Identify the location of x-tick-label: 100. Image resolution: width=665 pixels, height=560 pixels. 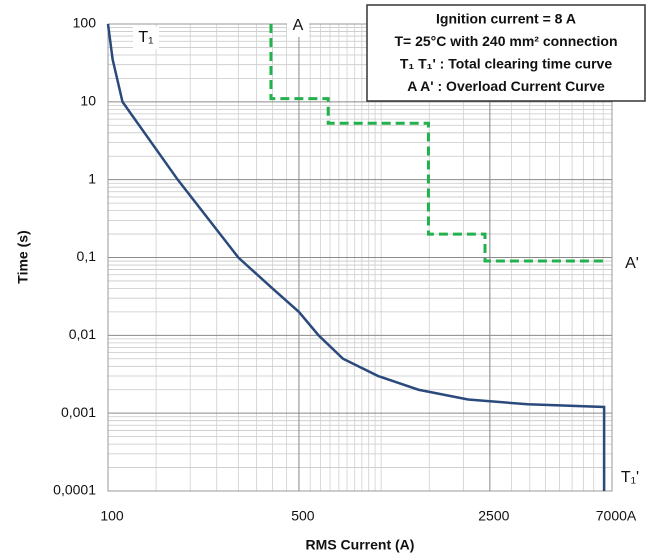
(112, 516).